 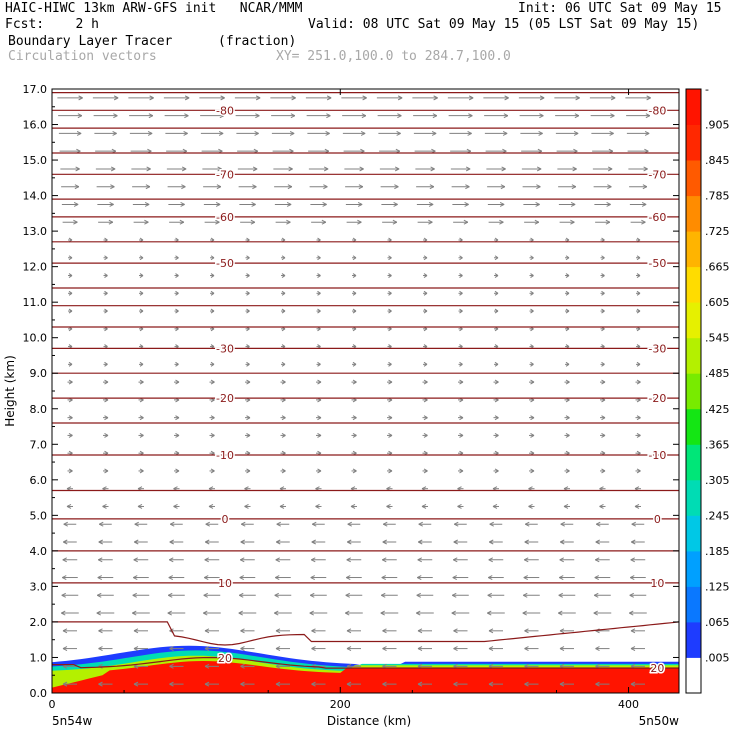 What do you see at coordinates (35, 302) in the screenshot?
I see `y-tick-label: 11.0` at bounding box center [35, 302].